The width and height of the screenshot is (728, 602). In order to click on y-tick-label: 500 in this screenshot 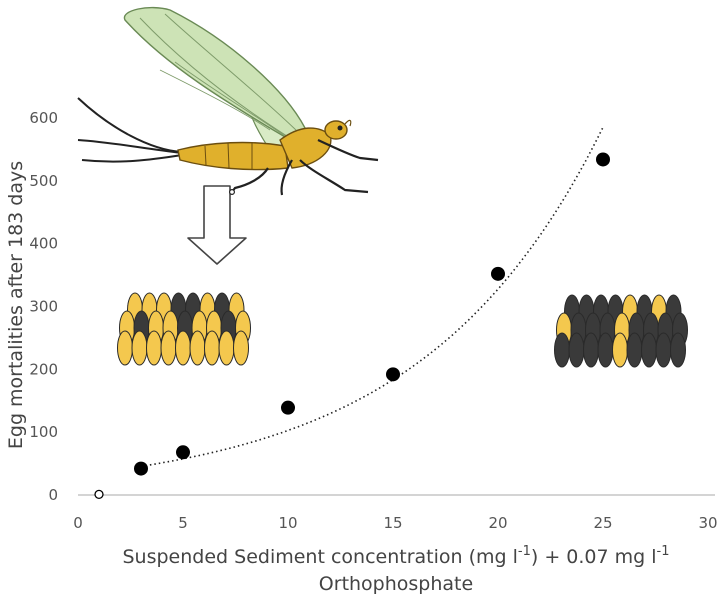, I will do `click(43, 181)`.